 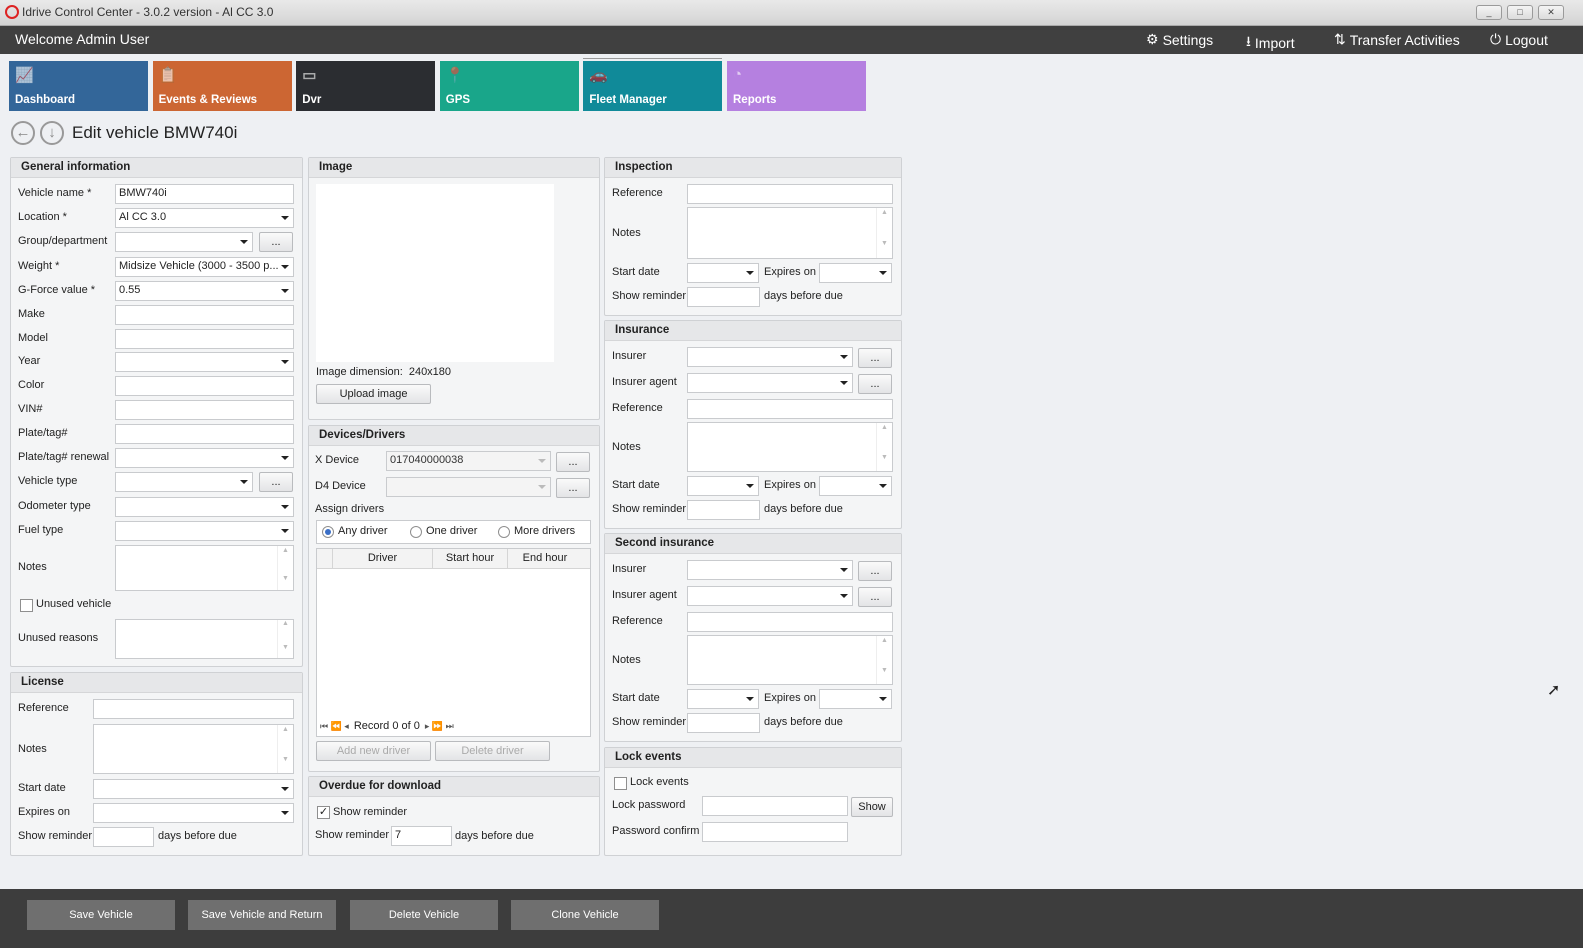 I want to click on any-driver-radio, so click(x=328, y=532).